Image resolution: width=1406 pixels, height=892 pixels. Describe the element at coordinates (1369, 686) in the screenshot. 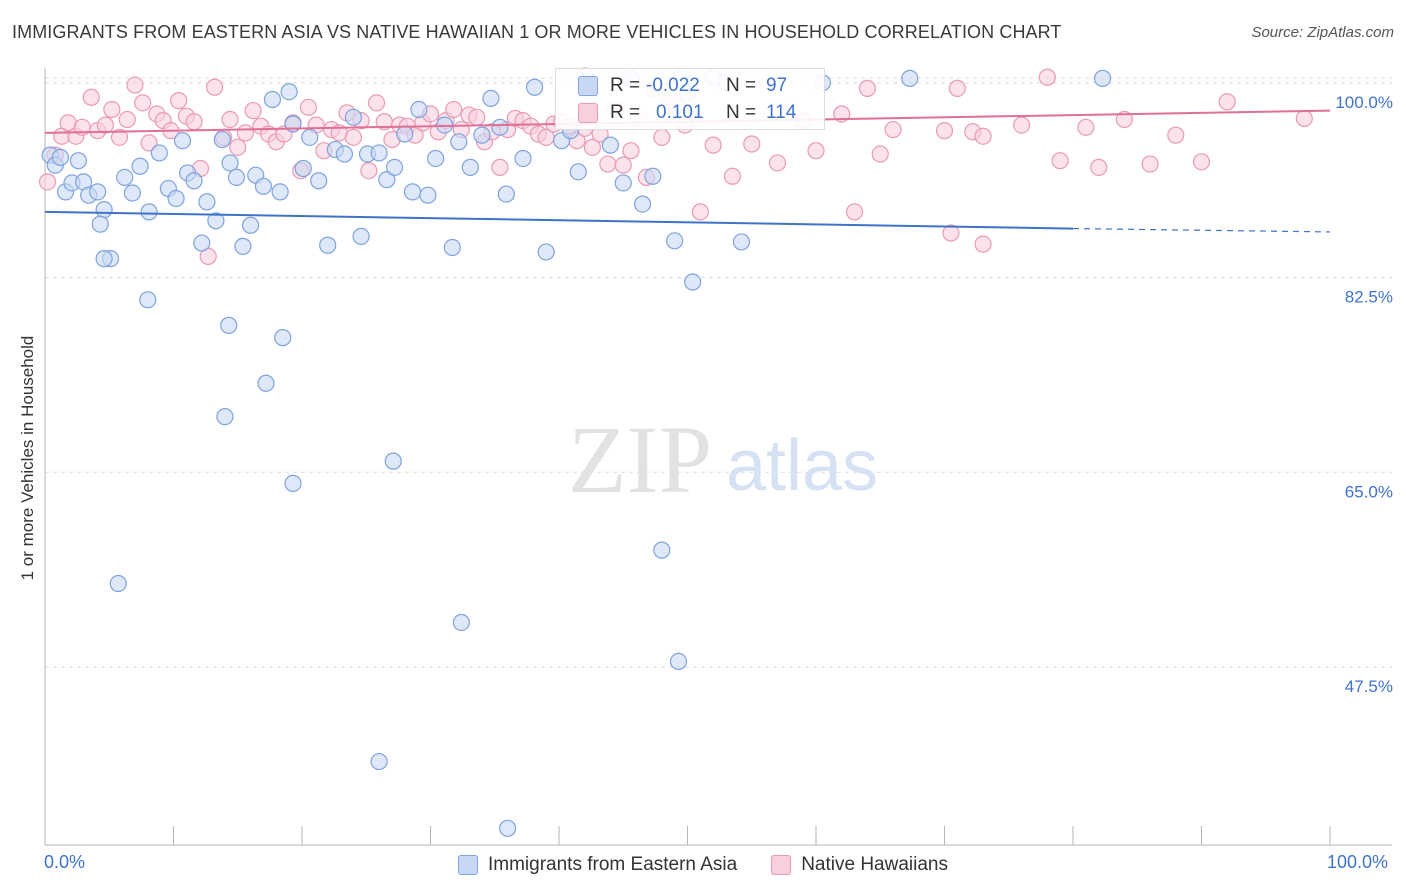

I see `y-tick-label: 47.5%` at that location.